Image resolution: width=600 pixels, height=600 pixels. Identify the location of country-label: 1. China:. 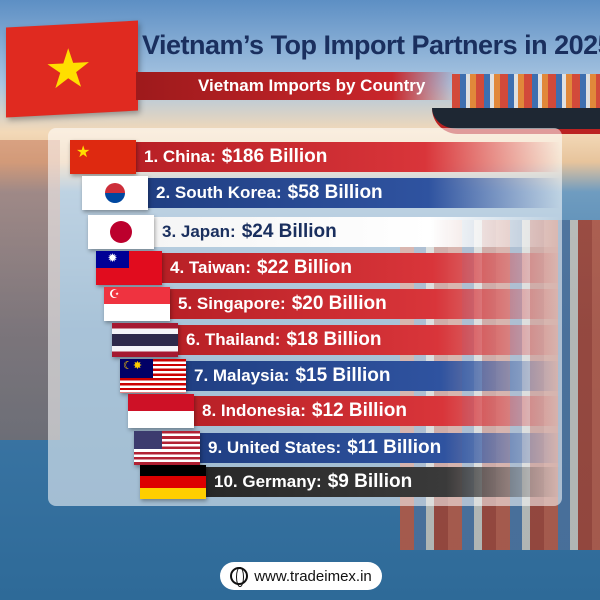
(180, 156).